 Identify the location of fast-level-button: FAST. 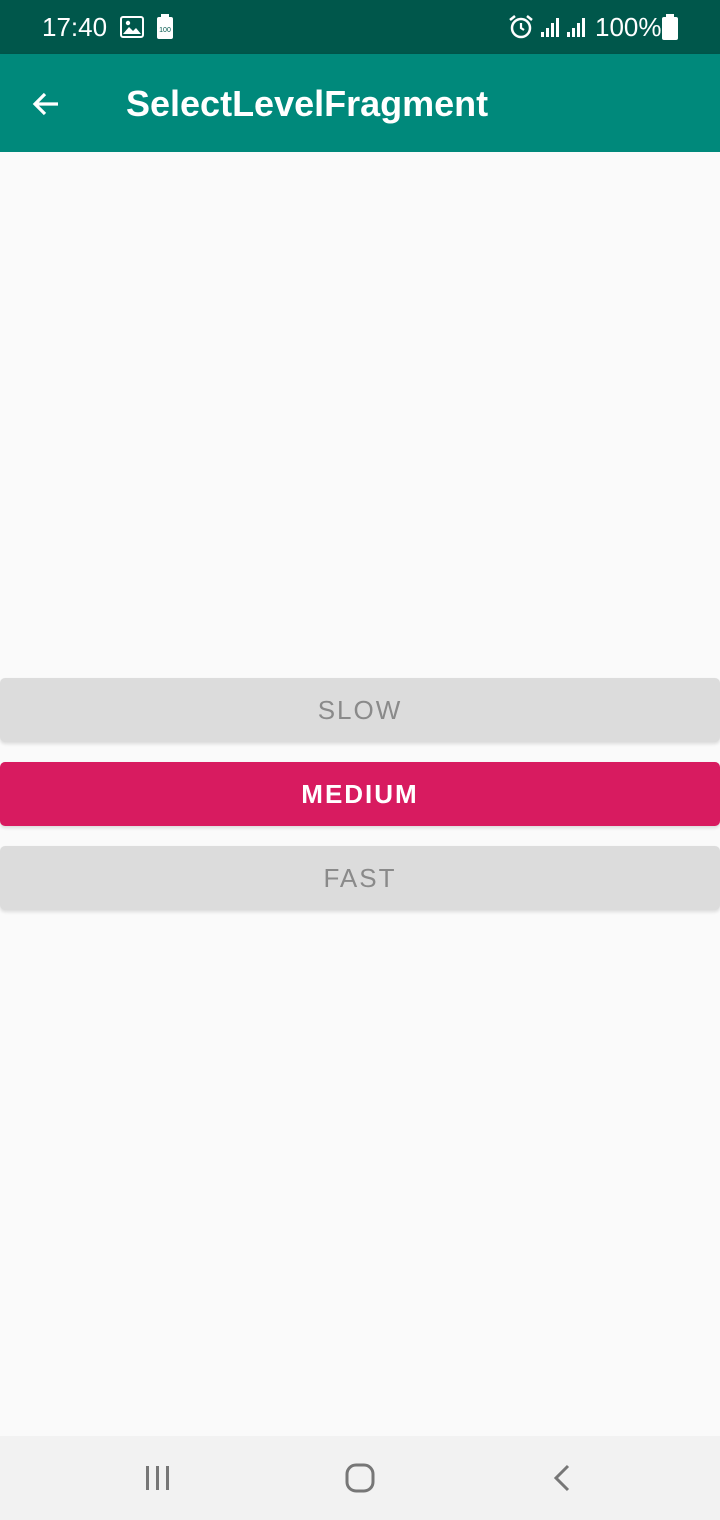
(360, 878).